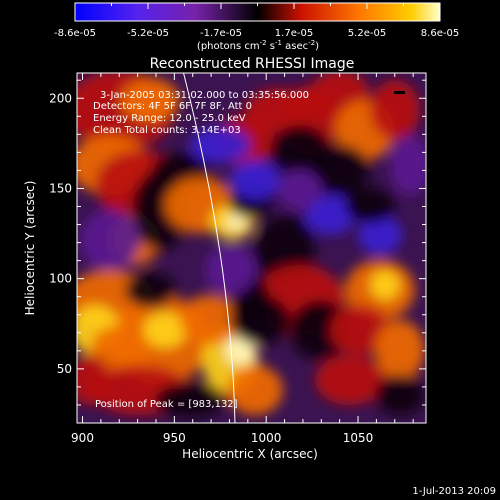 The image size is (500, 500). Describe the element at coordinates (64, 369) in the screenshot. I see `y-tick-label: 50` at that location.